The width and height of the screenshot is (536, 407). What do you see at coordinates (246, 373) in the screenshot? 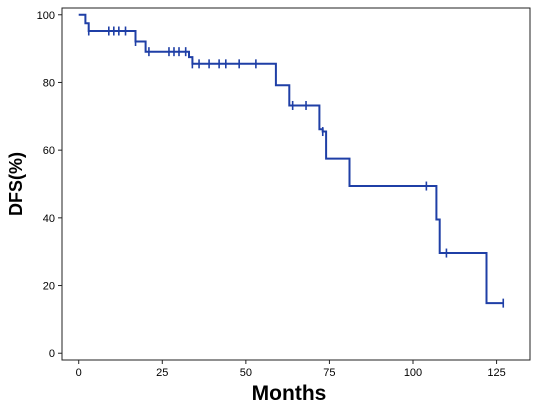
I see `x-tick-label: 50` at bounding box center [246, 373].